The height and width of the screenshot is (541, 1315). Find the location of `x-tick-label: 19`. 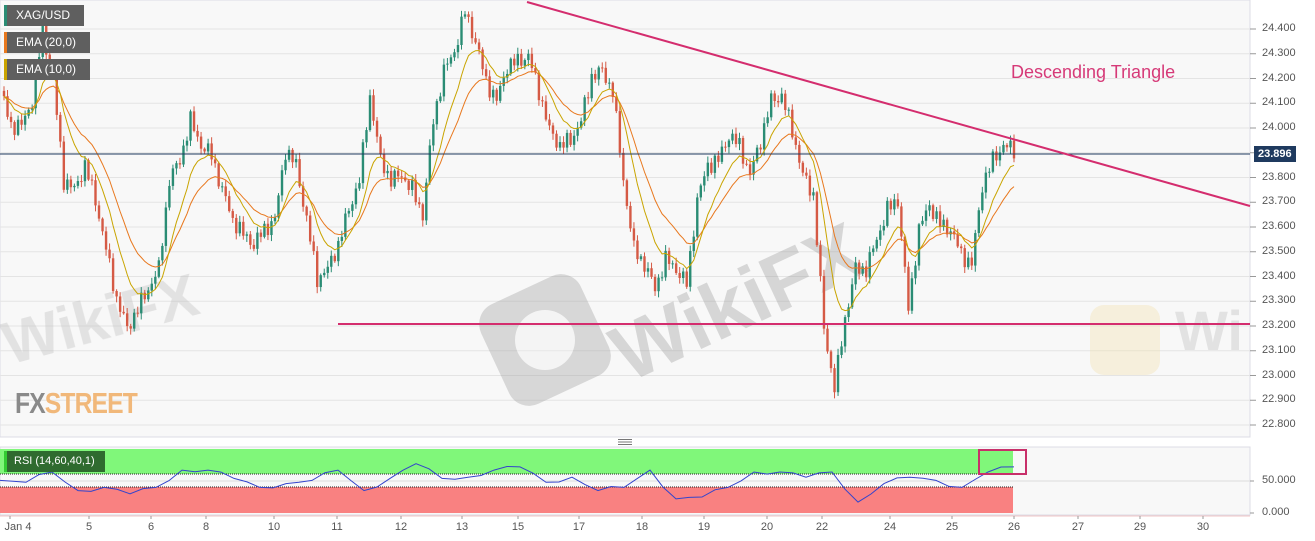

x-tick-label: 19 is located at coordinates (704, 527).